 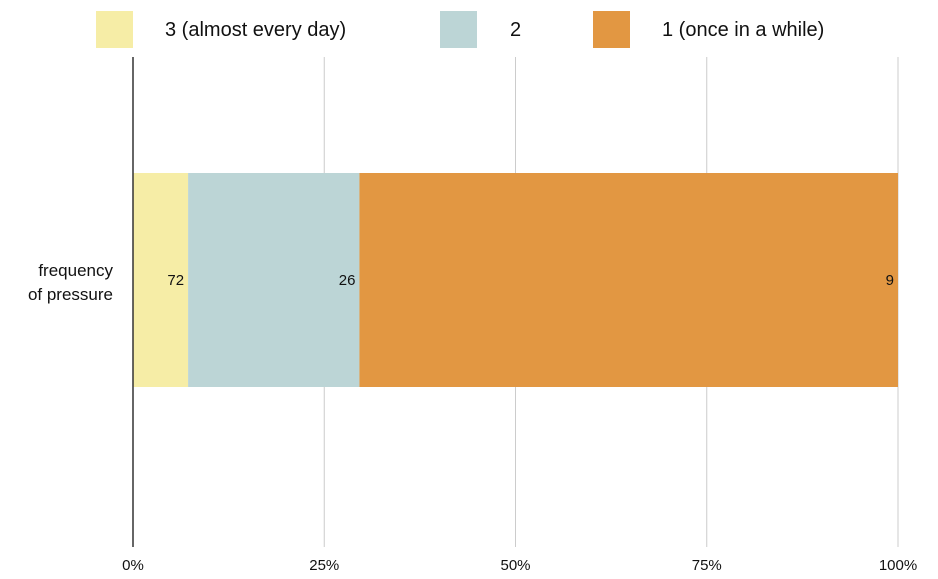 I want to click on x-tick-label-50: 50%, so click(x=515, y=565).